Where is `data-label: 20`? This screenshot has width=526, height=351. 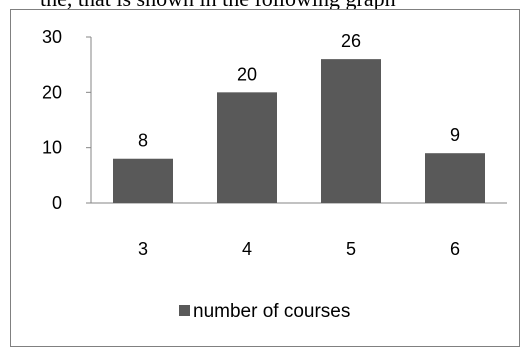 data-label: 20 is located at coordinates (247, 74).